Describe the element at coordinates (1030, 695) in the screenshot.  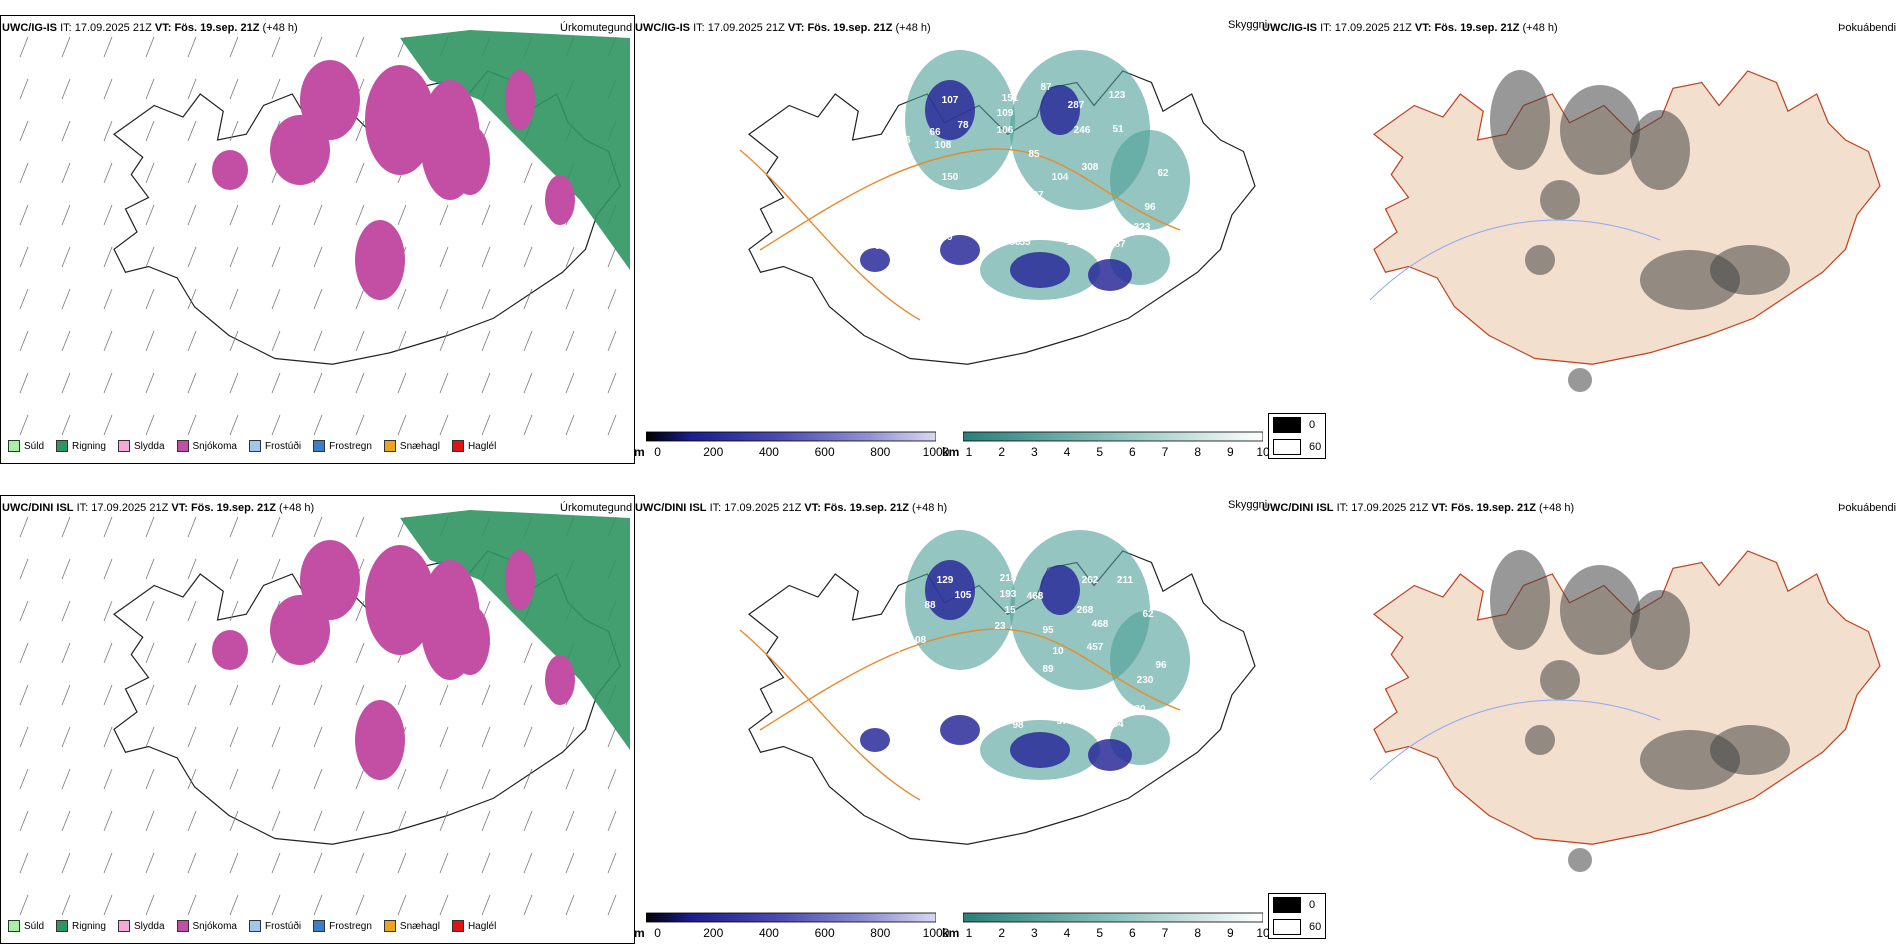
I see `cloud-base-label: 444` at that location.